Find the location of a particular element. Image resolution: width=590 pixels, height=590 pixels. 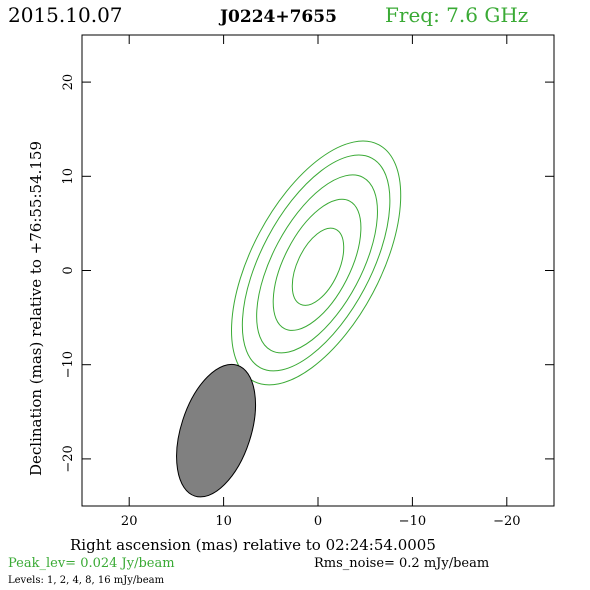

rms-noise: Rms_noise= 0.2 mJy/beam is located at coordinates (401, 563).